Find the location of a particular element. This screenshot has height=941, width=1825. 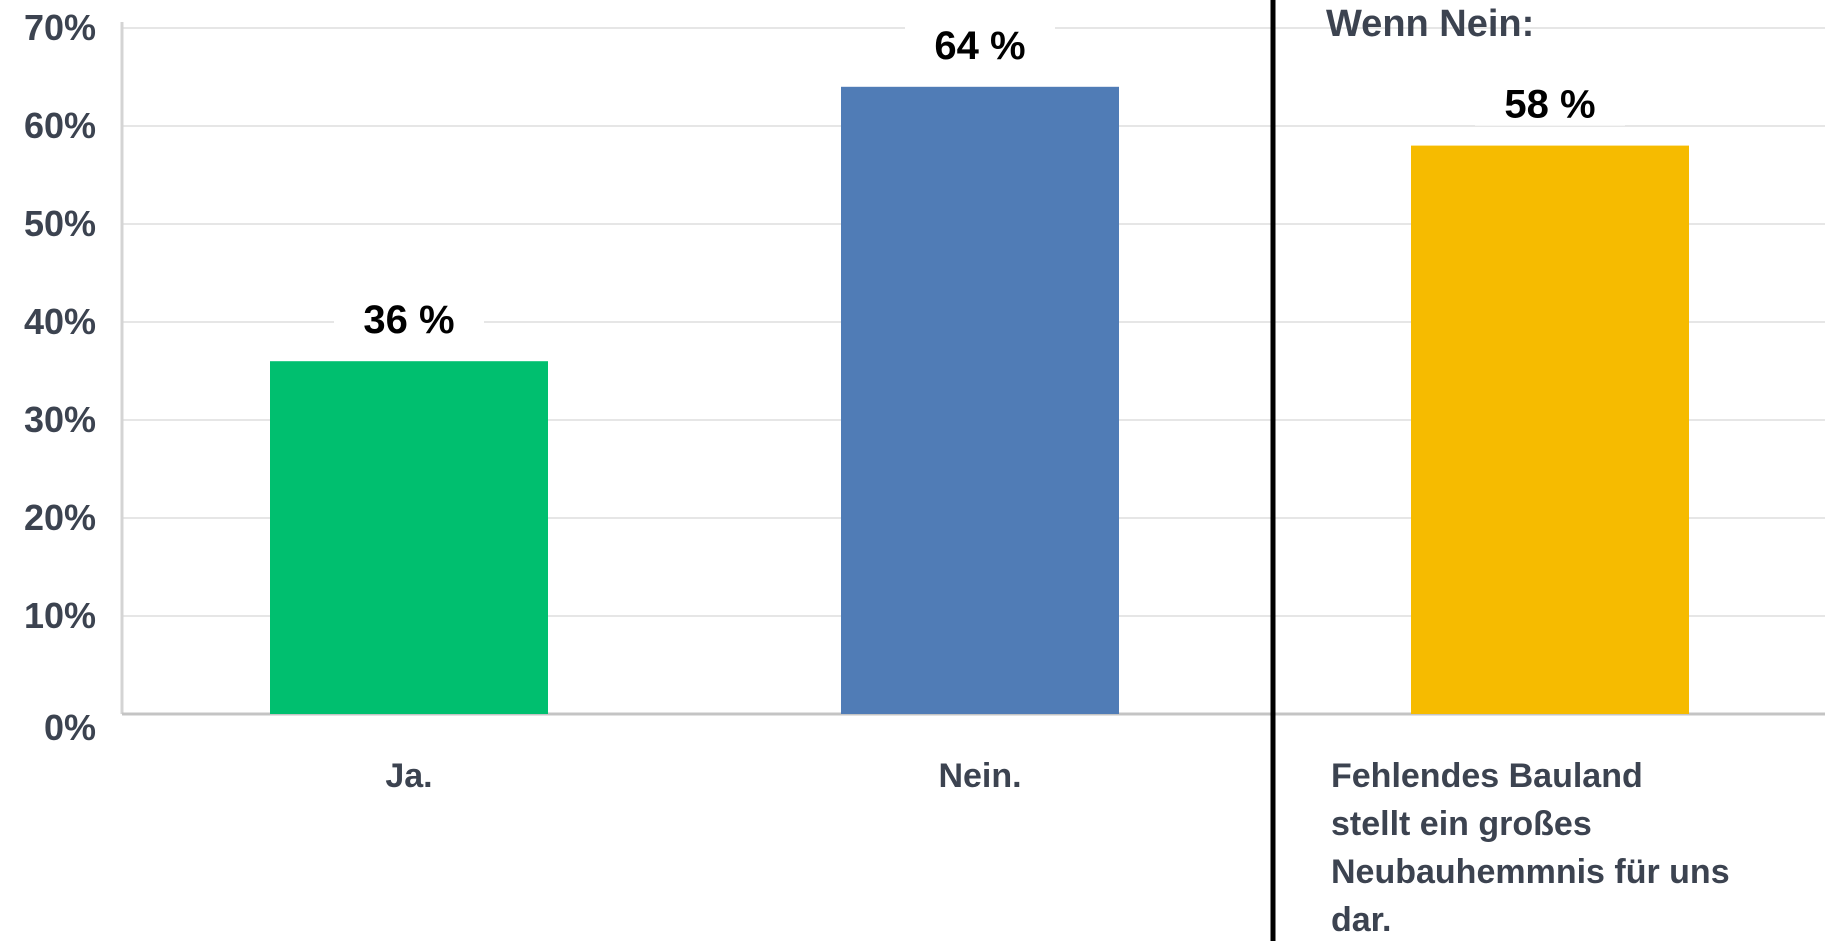

y-tick-label: 30% is located at coordinates (60, 419).